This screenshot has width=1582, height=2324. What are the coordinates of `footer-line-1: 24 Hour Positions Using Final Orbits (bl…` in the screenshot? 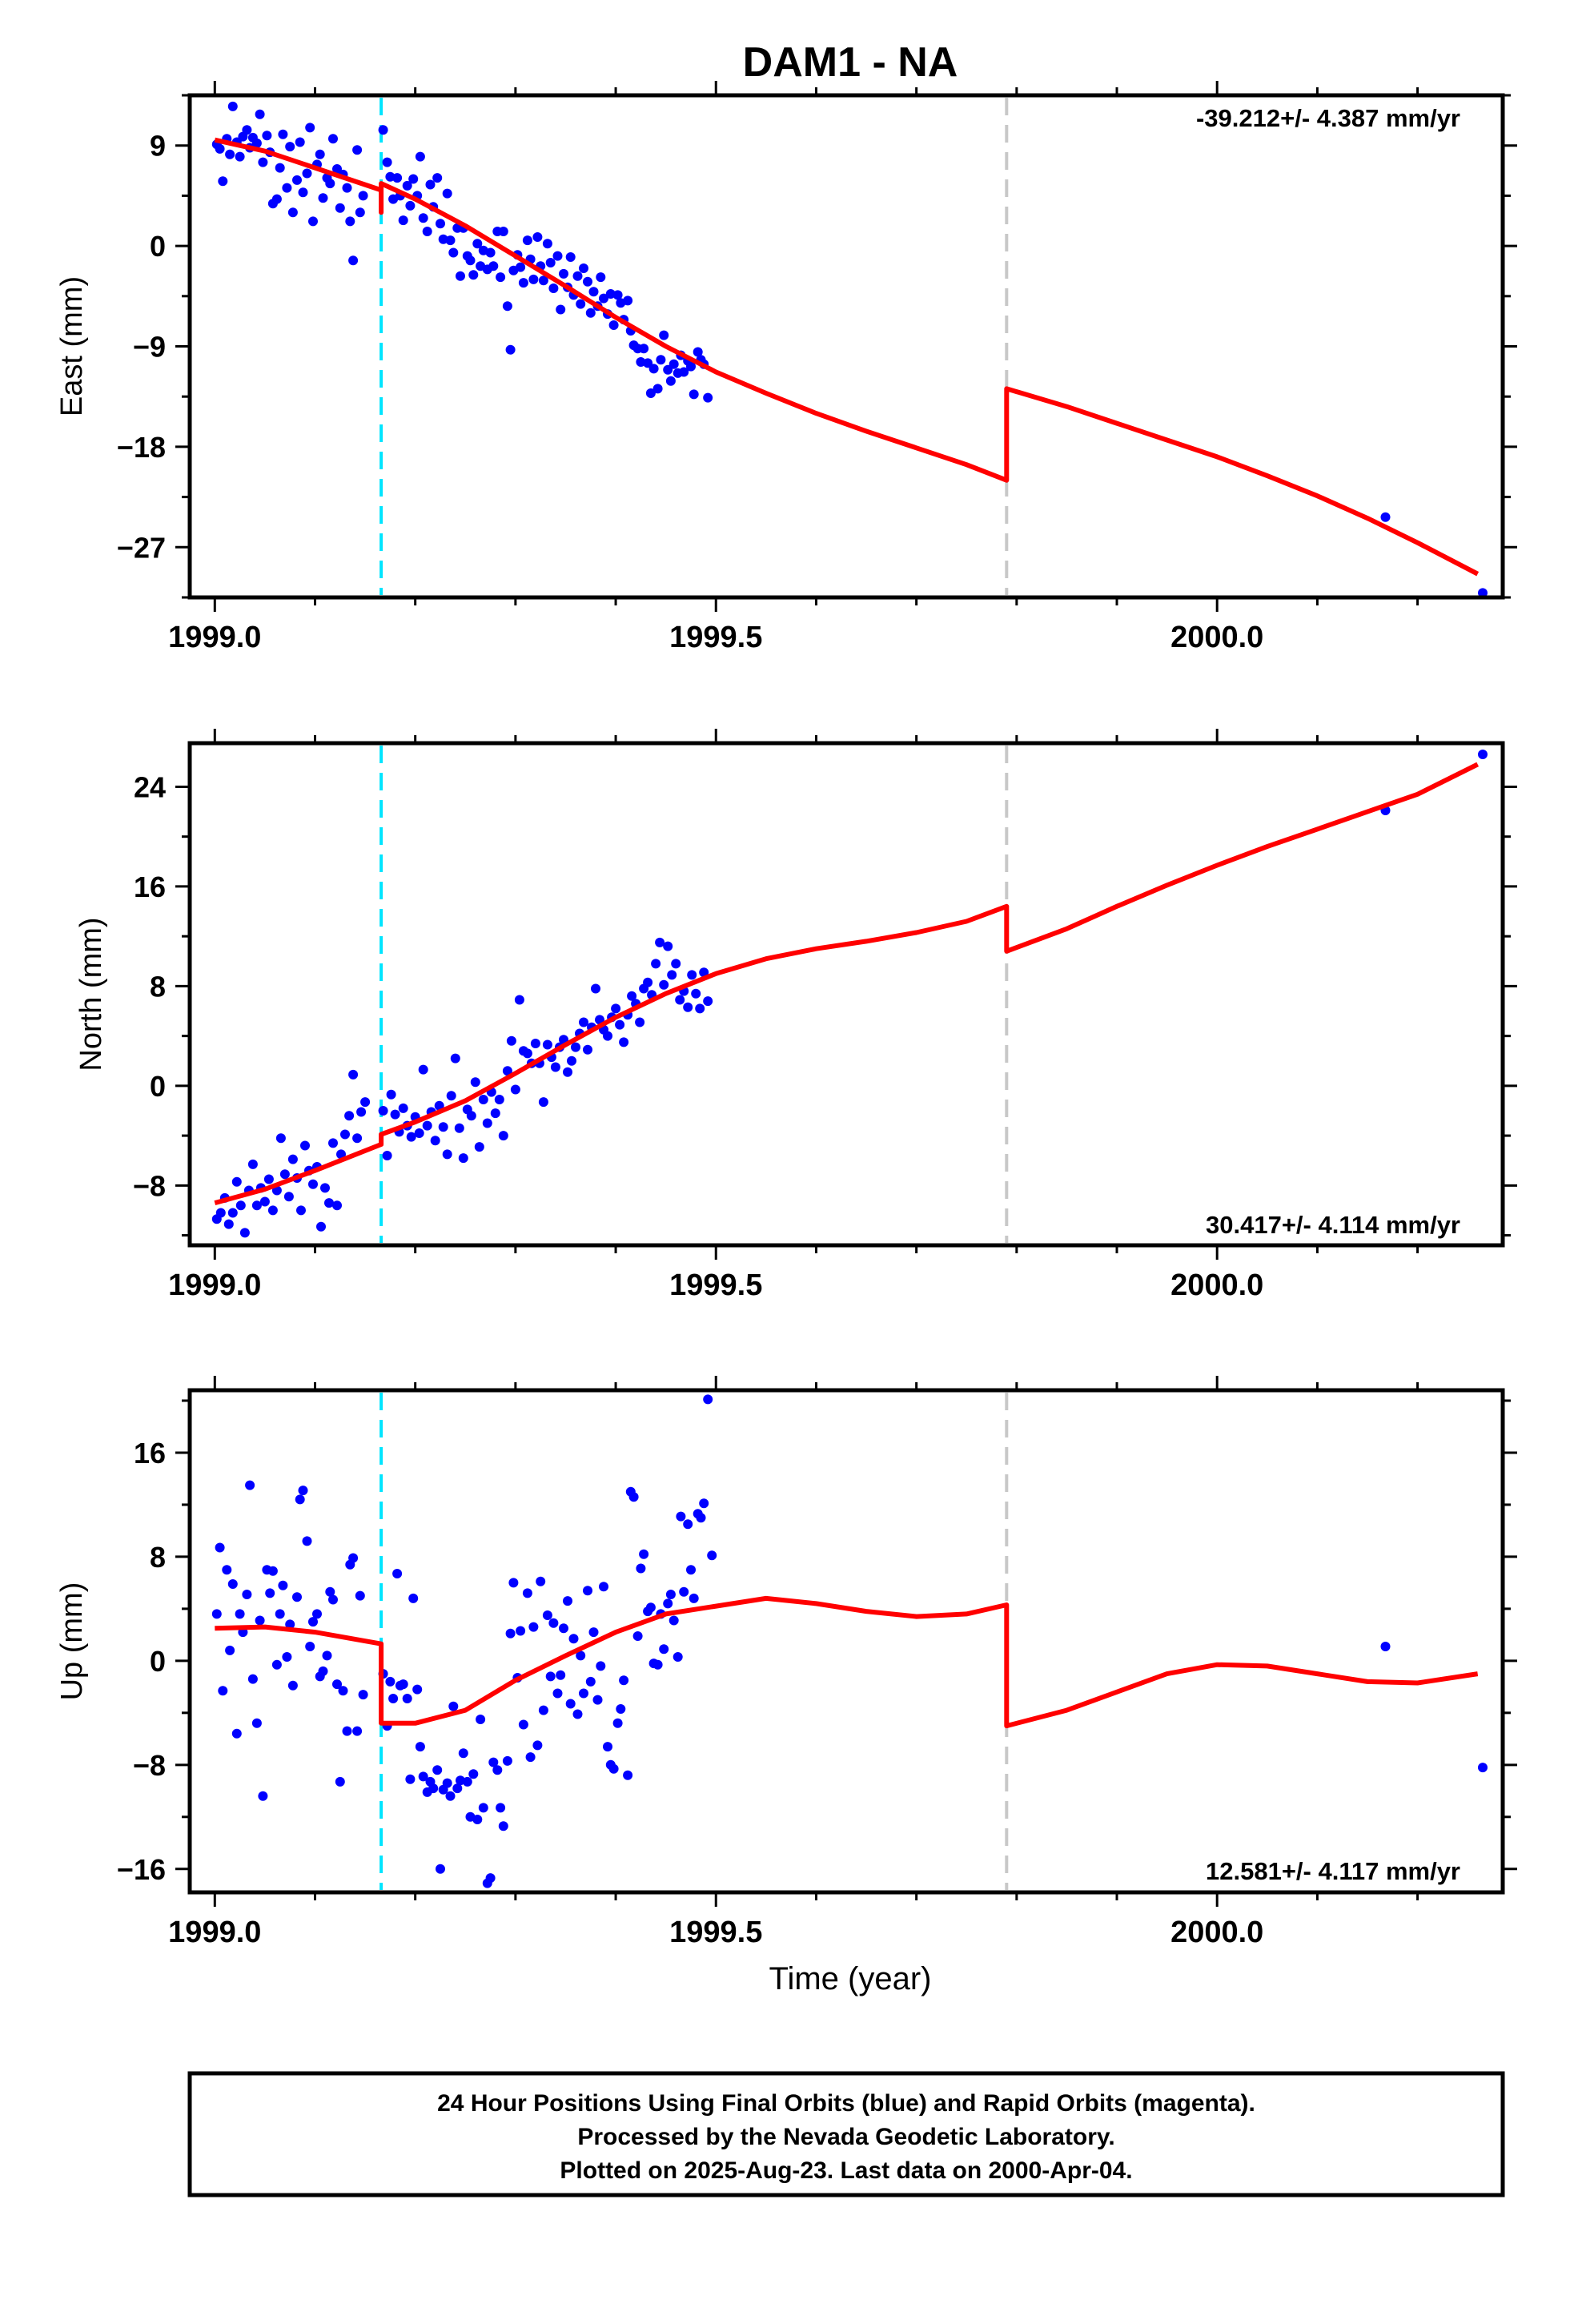 It's located at (846, 2103).